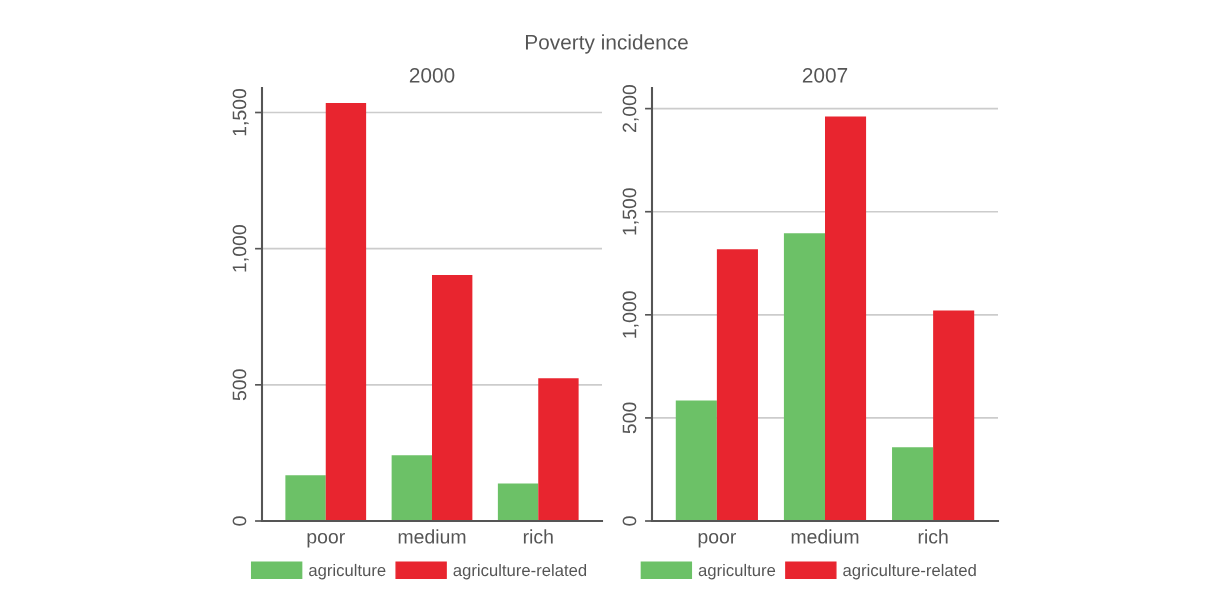 The image size is (1213, 592). What do you see at coordinates (825, 75) in the screenshot?
I see `chart-title: 2007` at bounding box center [825, 75].